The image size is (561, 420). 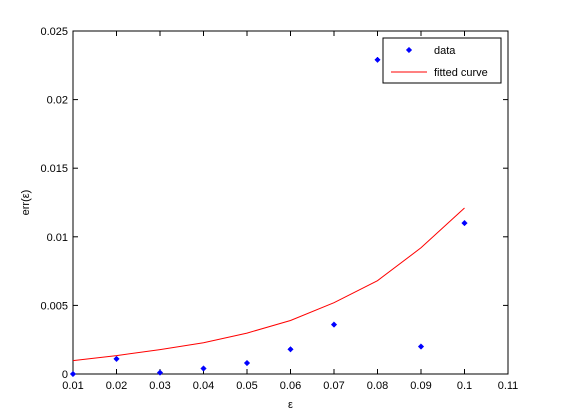 What do you see at coordinates (420, 386) in the screenshot?
I see `x-tick-label: 0.09` at bounding box center [420, 386].